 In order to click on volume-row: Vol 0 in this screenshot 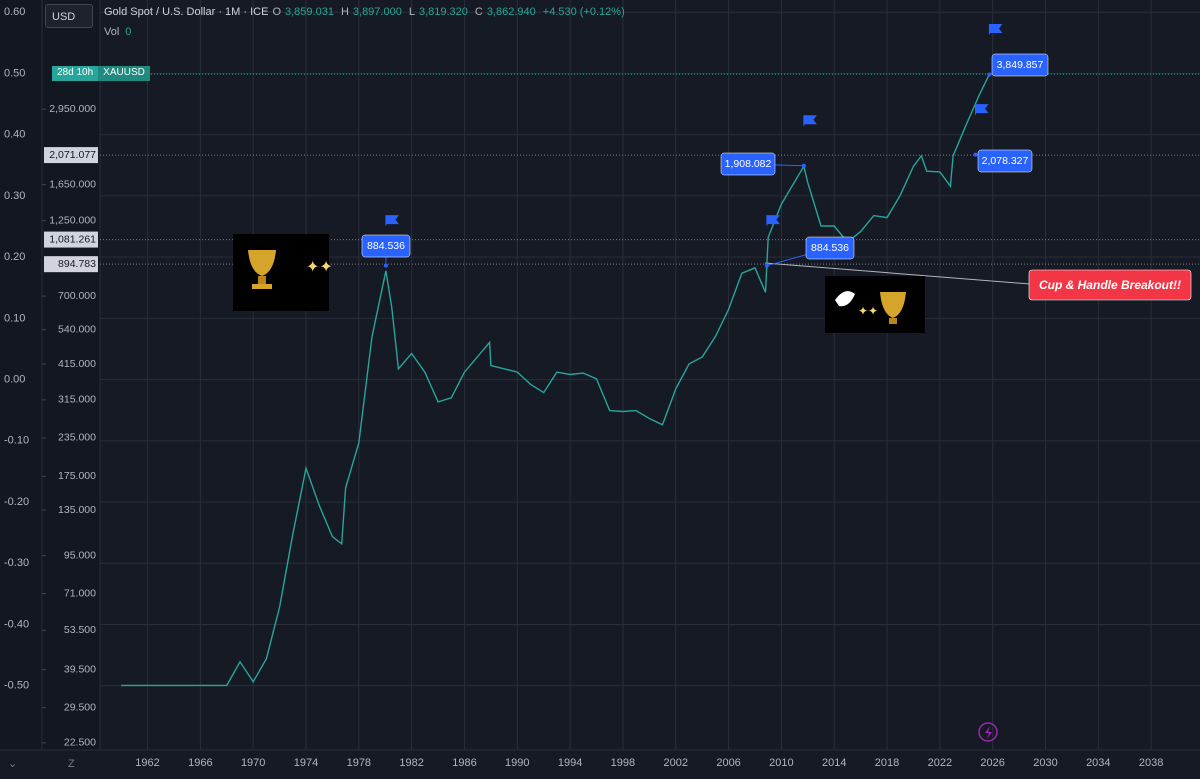, I will do `click(117, 32)`.